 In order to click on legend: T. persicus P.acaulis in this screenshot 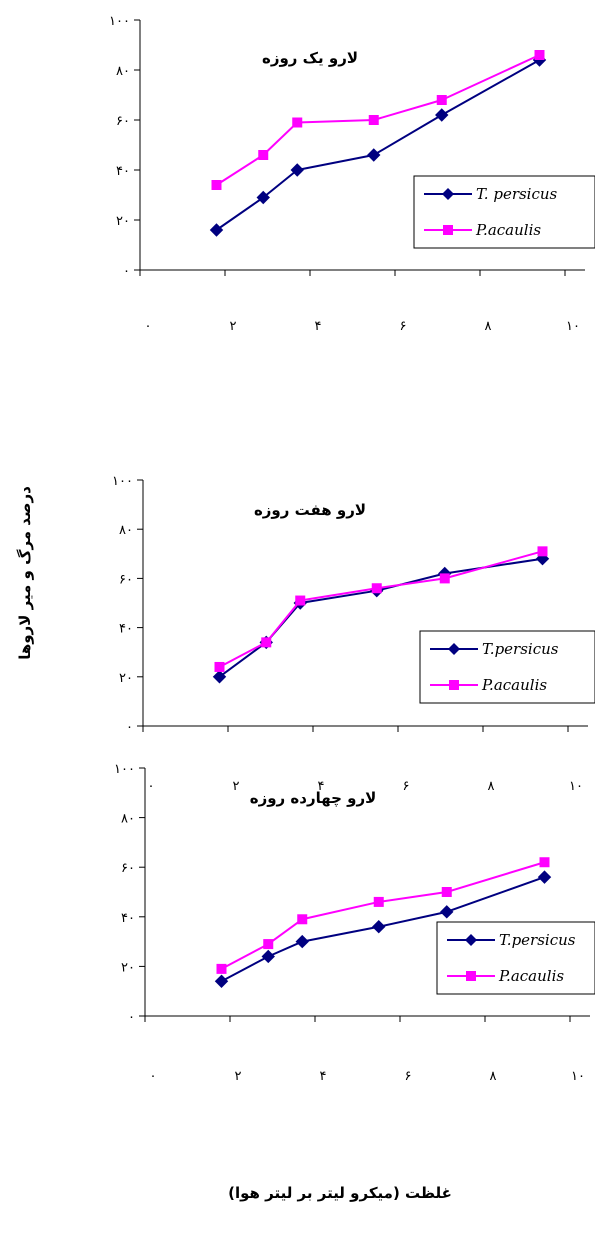, I will do `click(504, 212)`.